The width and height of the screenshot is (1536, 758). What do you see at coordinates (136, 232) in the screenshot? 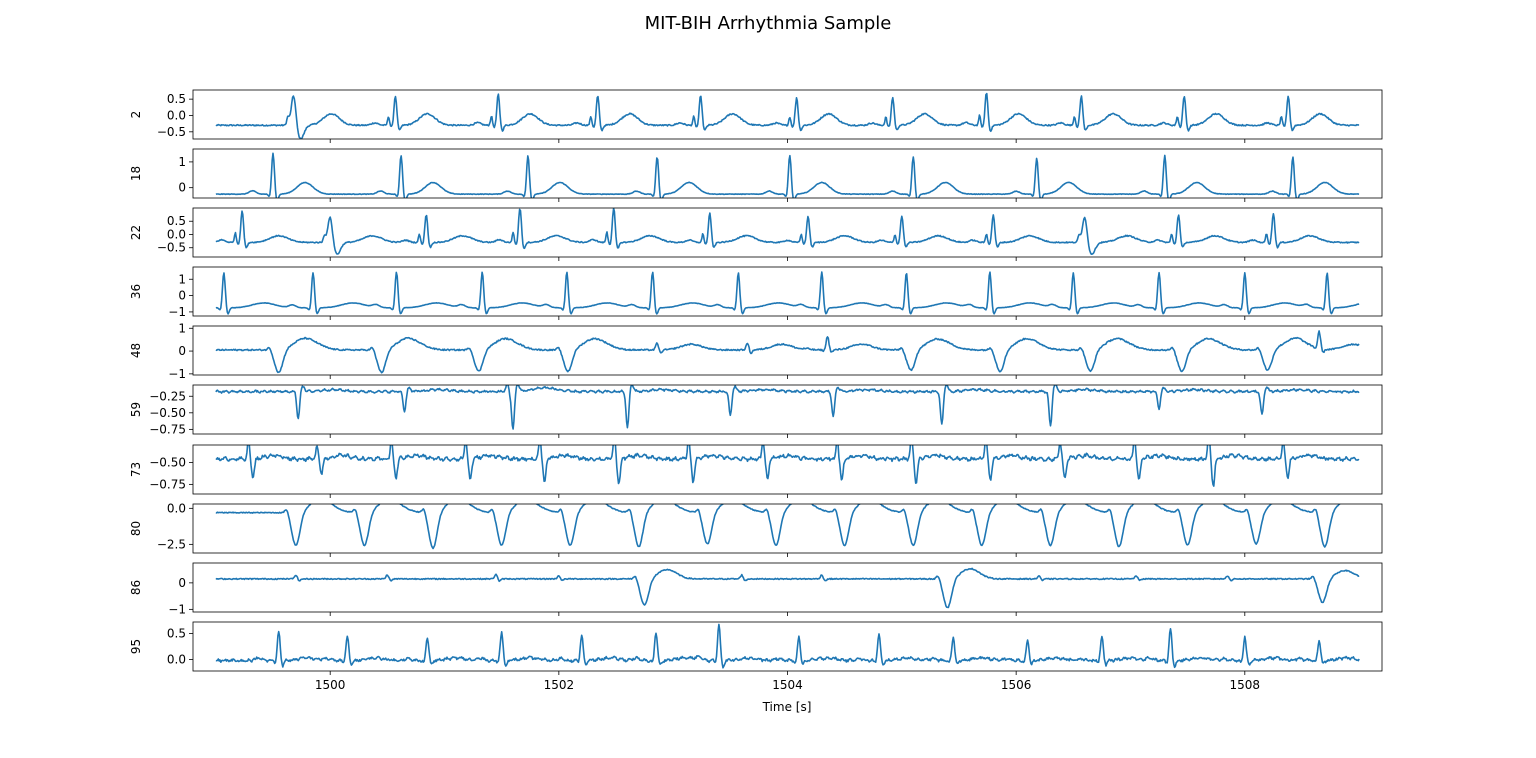
I see `y-axis-label: 22` at bounding box center [136, 232].